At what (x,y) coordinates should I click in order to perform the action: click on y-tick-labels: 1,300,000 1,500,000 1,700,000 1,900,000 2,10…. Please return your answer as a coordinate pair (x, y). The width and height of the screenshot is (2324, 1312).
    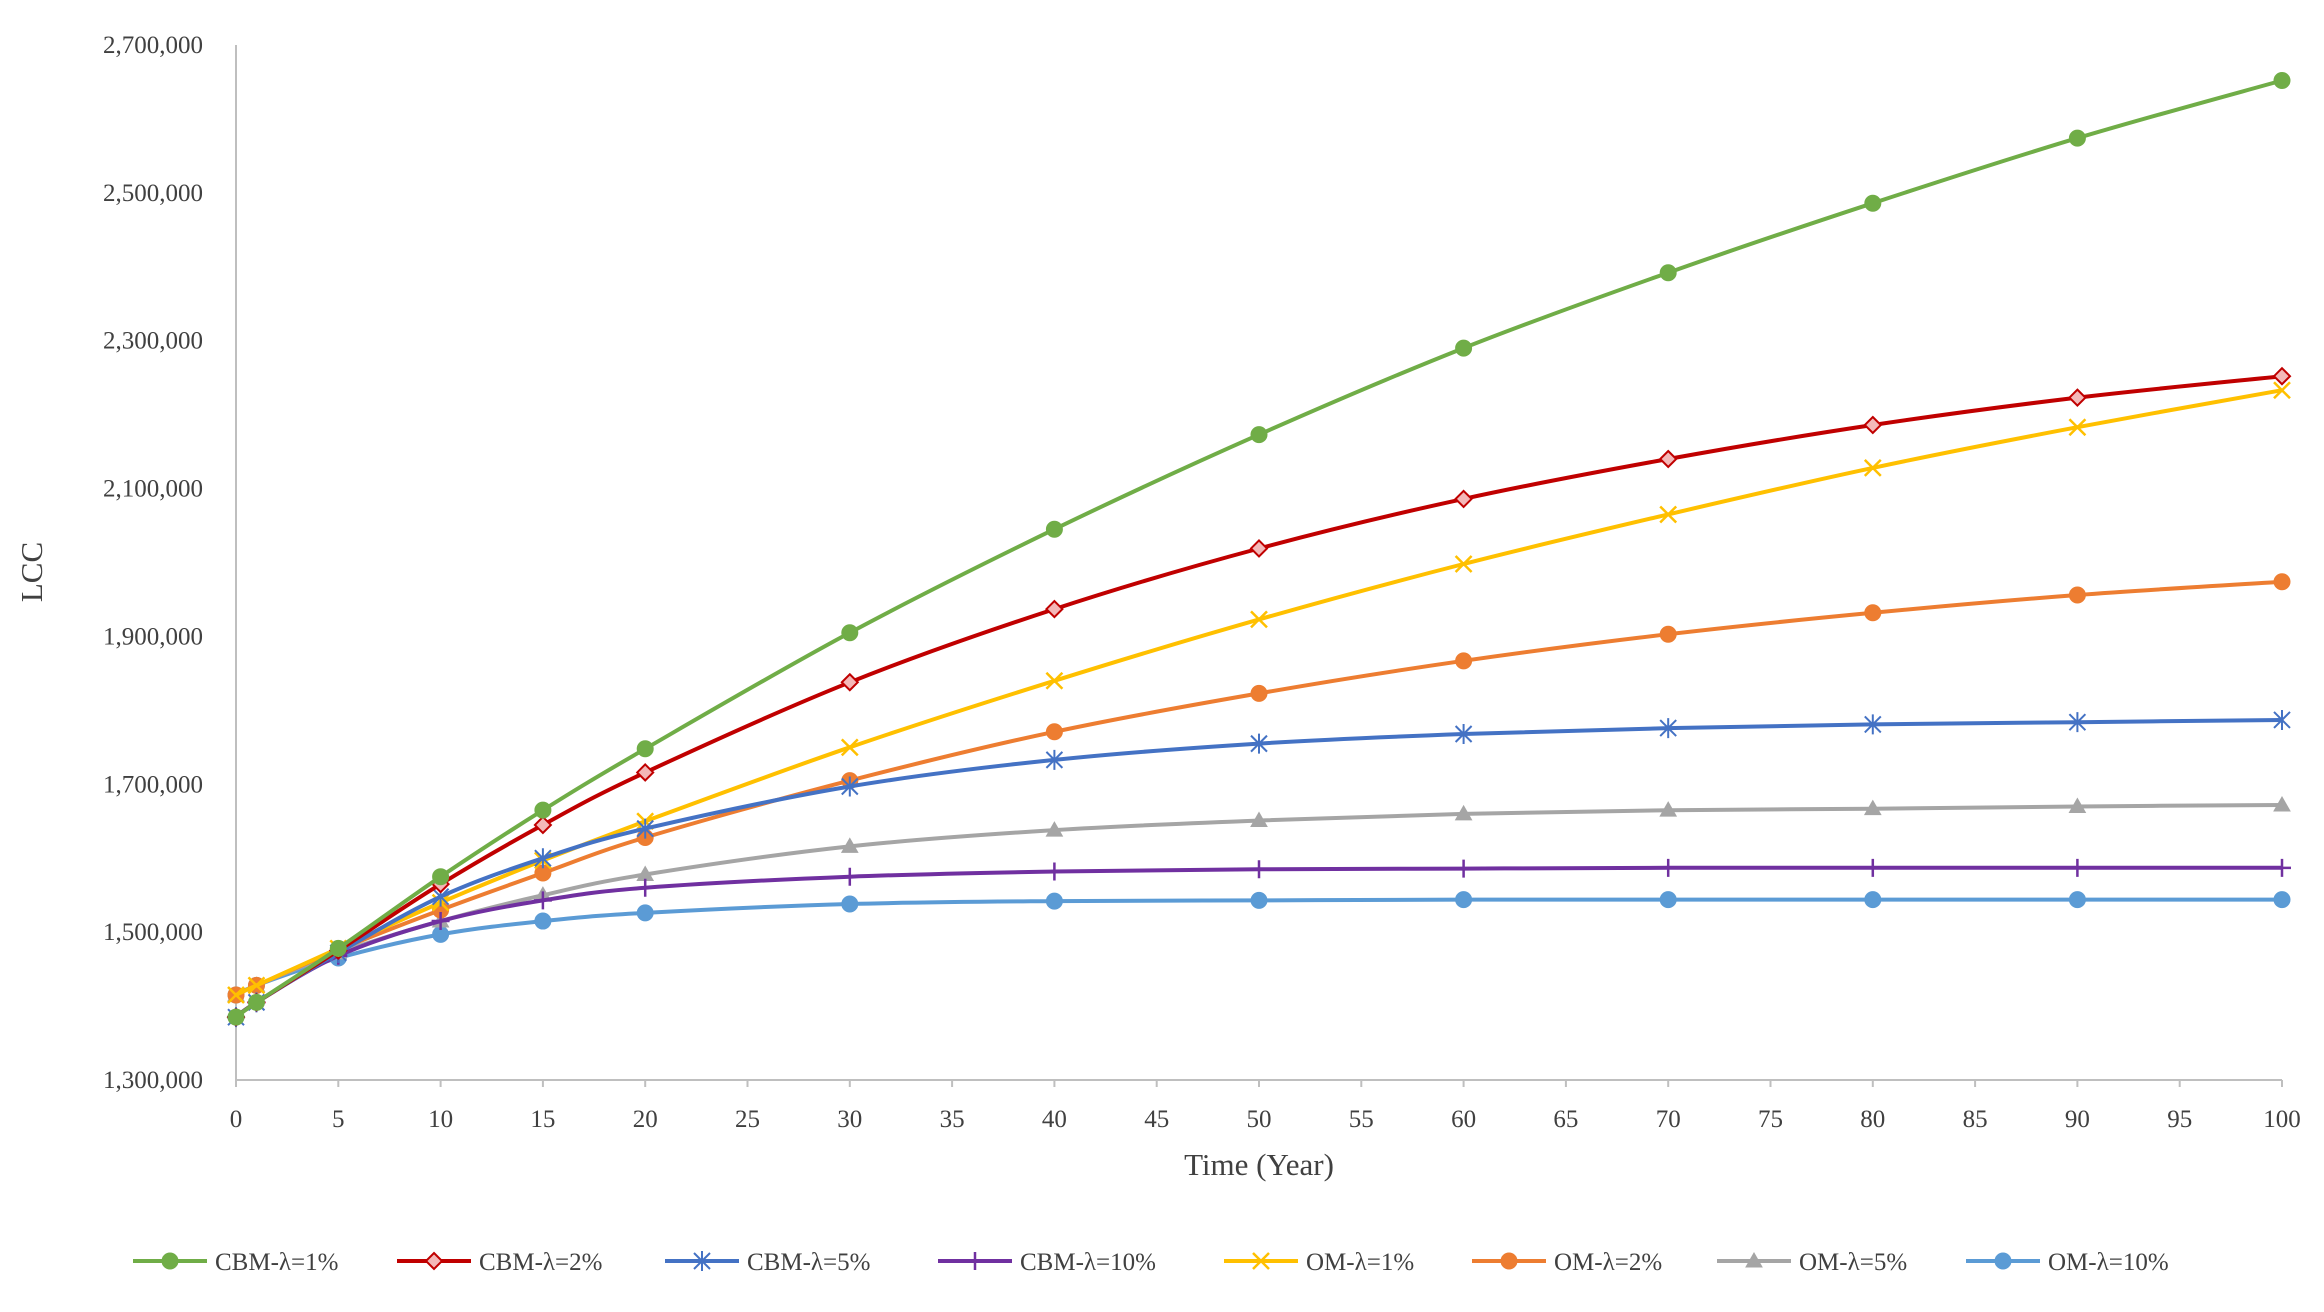
    Looking at the image, I should click on (153, 563).